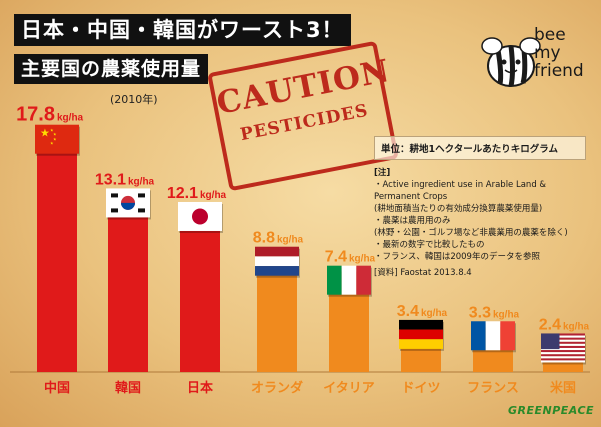  What do you see at coordinates (550, 324) in the screenshot?
I see `value-label: 2.4` at bounding box center [550, 324].